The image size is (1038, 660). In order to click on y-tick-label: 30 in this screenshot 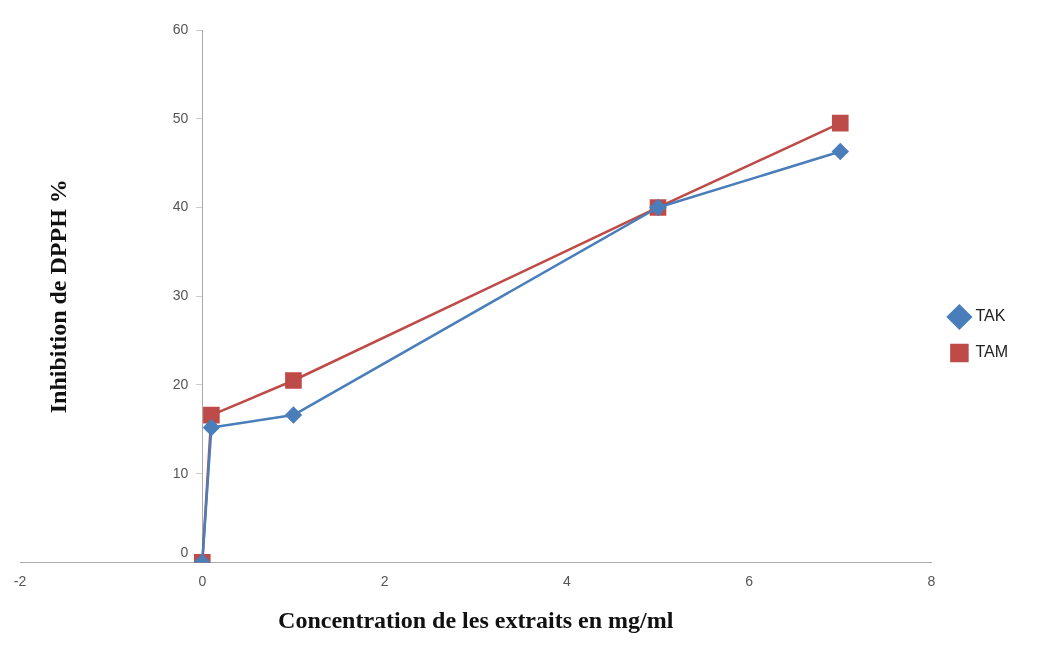, I will do `click(180, 295)`.